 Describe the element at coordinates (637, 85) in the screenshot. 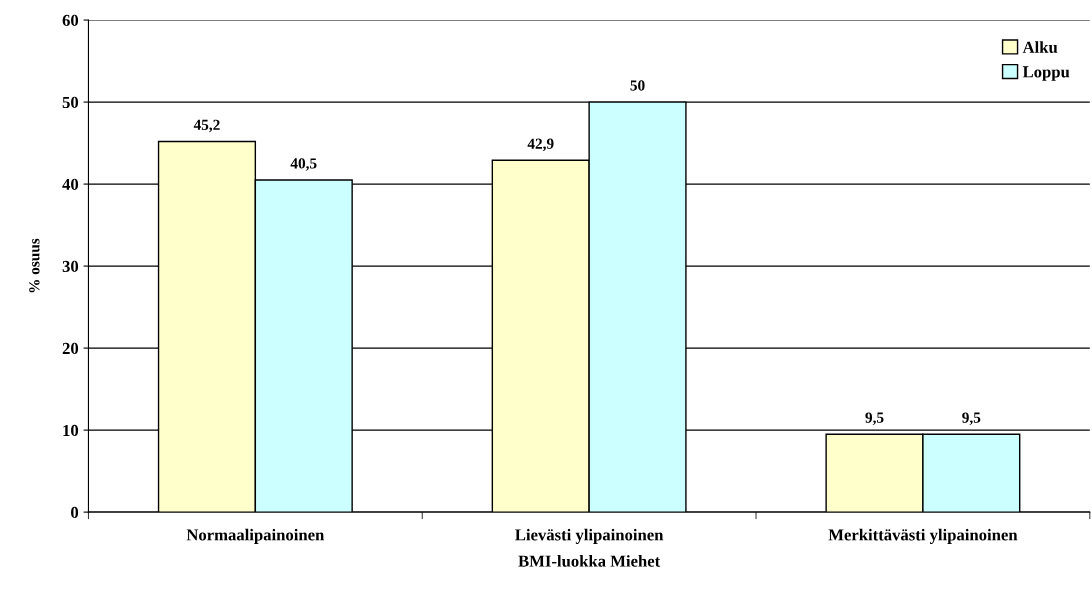

I see `data-label: 50` at that location.